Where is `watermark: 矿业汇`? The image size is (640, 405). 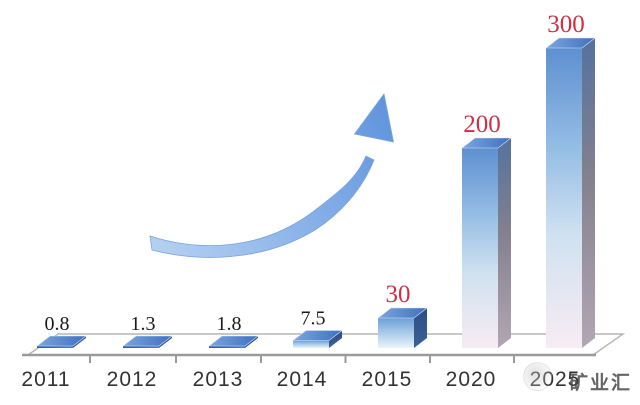
watermark: 矿业汇 is located at coordinates (577, 378).